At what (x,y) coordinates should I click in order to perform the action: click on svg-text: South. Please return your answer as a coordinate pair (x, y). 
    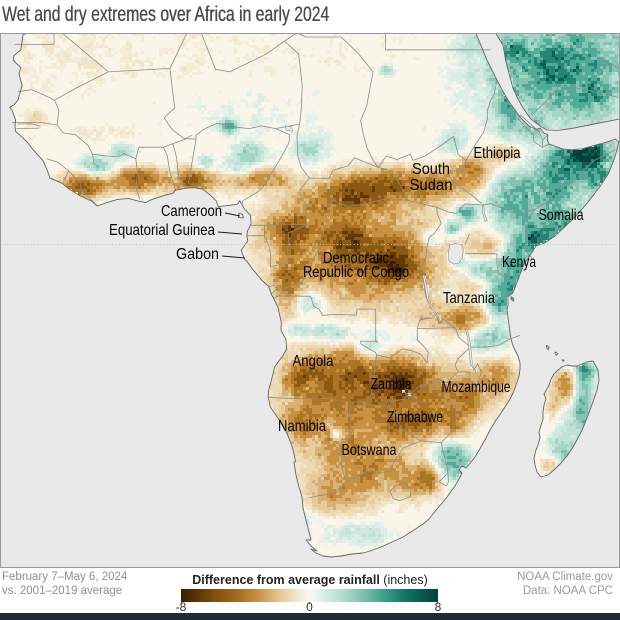
    Looking at the image, I should click on (431, 169).